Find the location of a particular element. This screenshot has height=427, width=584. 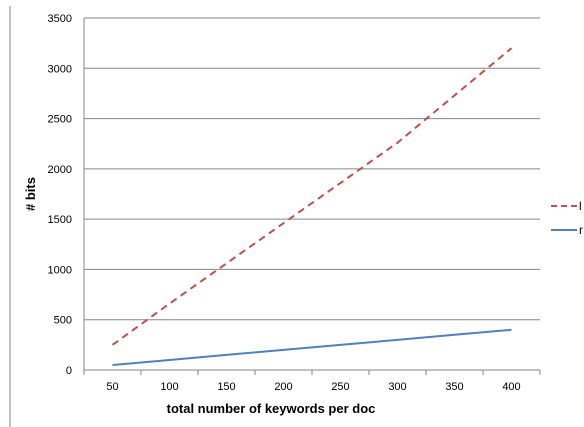

y-tick-label: 3500 is located at coordinates (60, 19).